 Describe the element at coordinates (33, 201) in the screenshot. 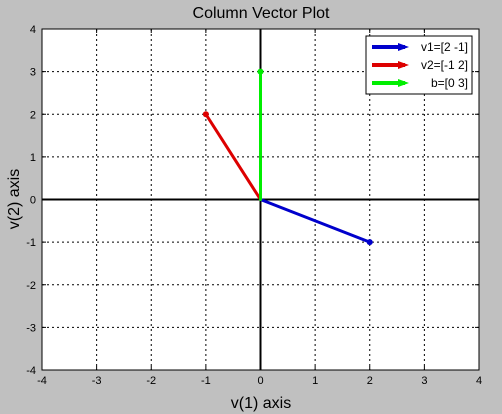

I see `y-tick-label: 0` at that location.